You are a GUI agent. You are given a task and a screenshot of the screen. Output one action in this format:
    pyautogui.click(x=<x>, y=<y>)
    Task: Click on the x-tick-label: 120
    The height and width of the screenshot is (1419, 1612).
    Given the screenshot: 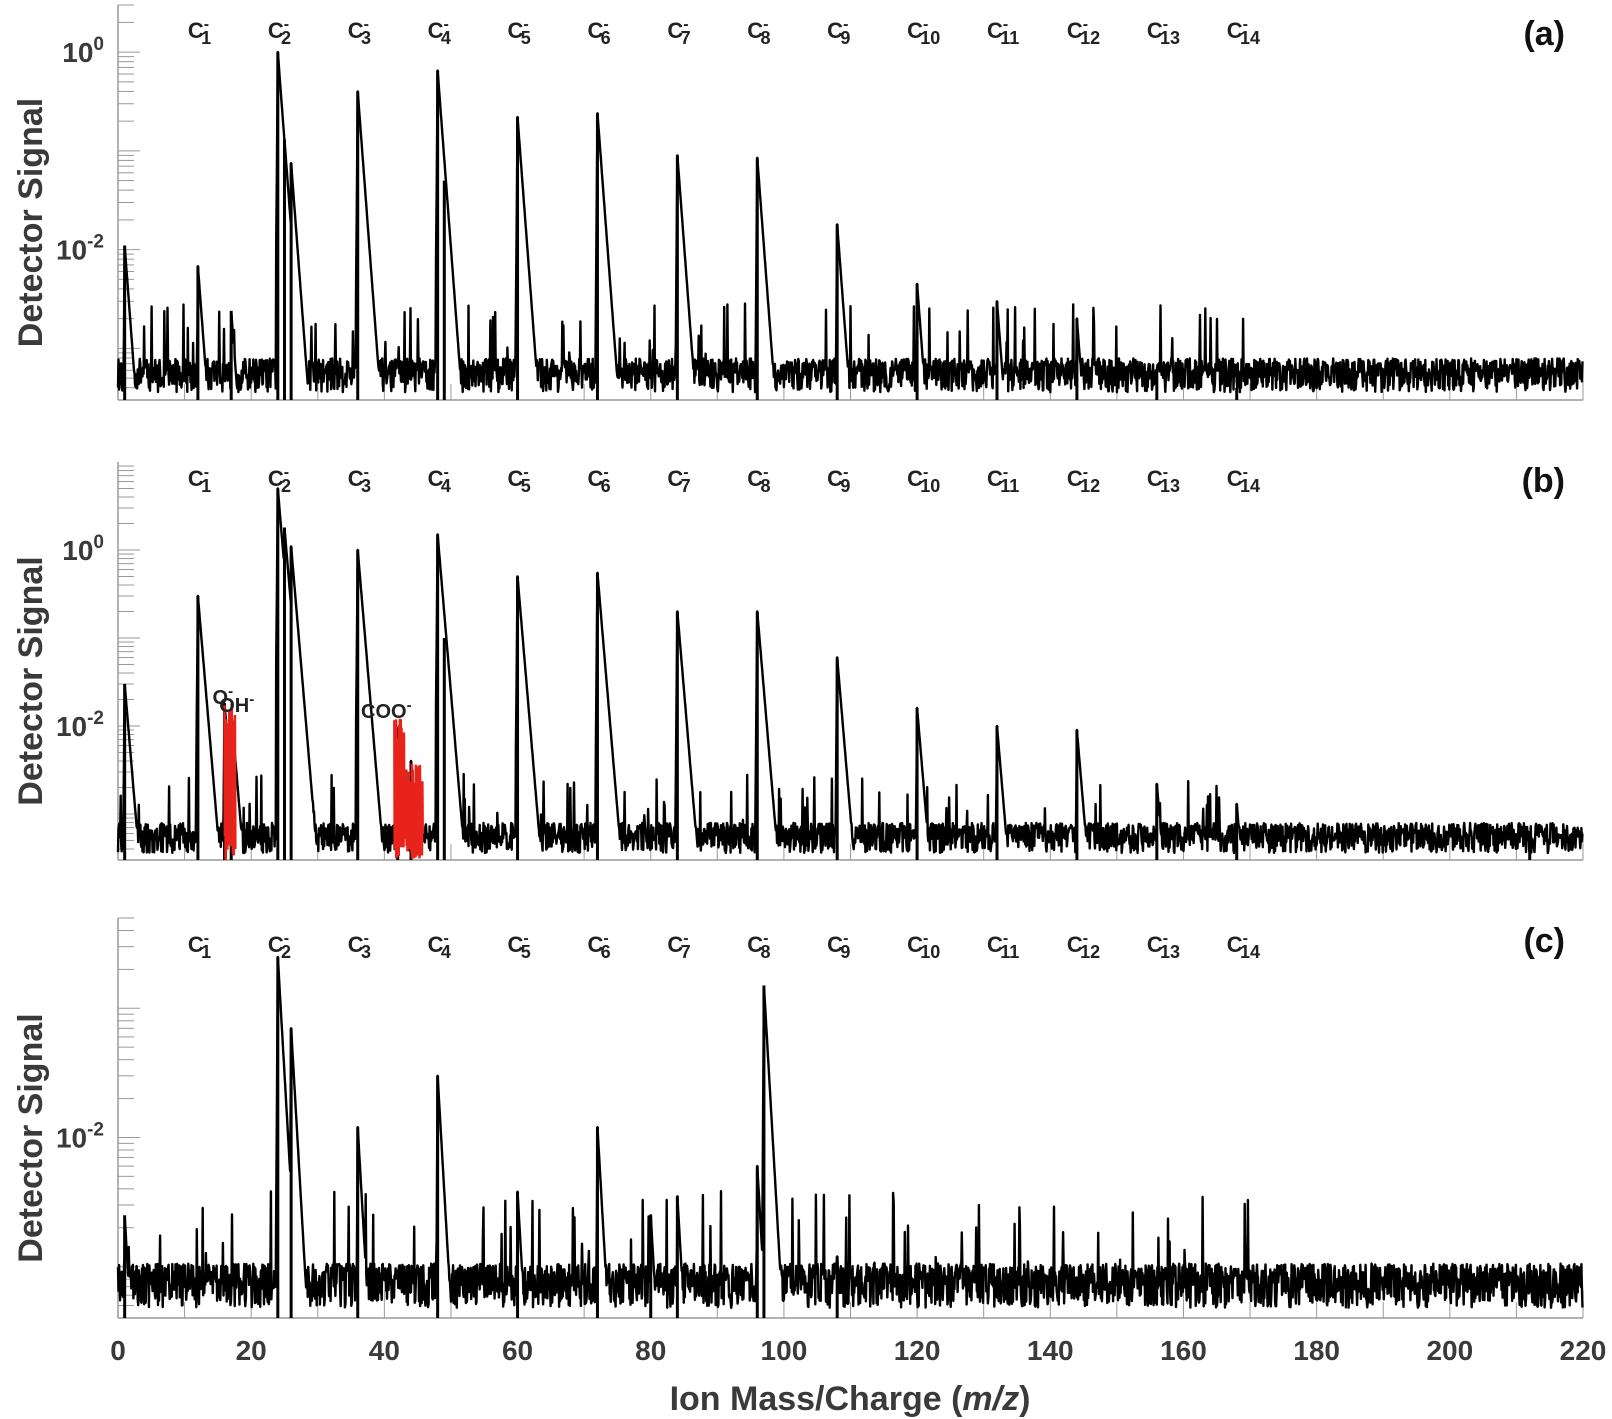 What is the action you would take?
    pyautogui.click(x=917, y=1350)
    